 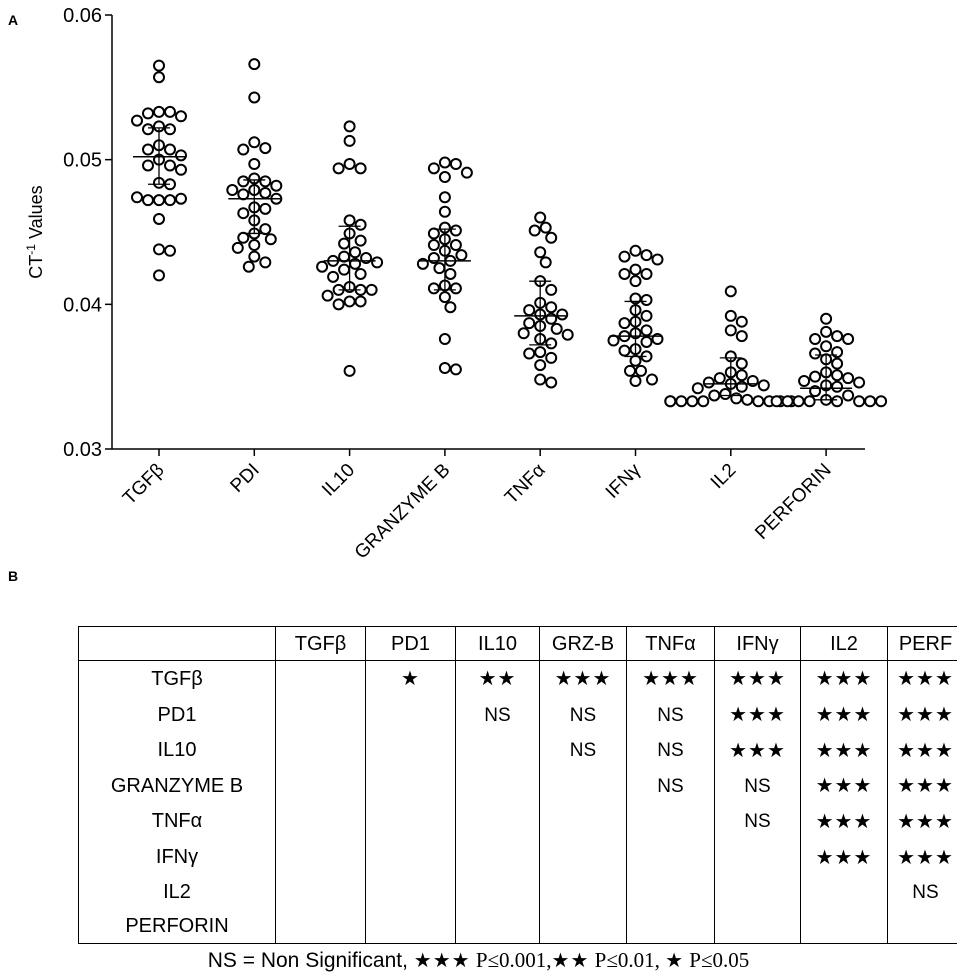 What do you see at coordinates (143, 484) in the screenshot?
I see `x-tick-label: TGFβ` at bounding box center [143, 484].